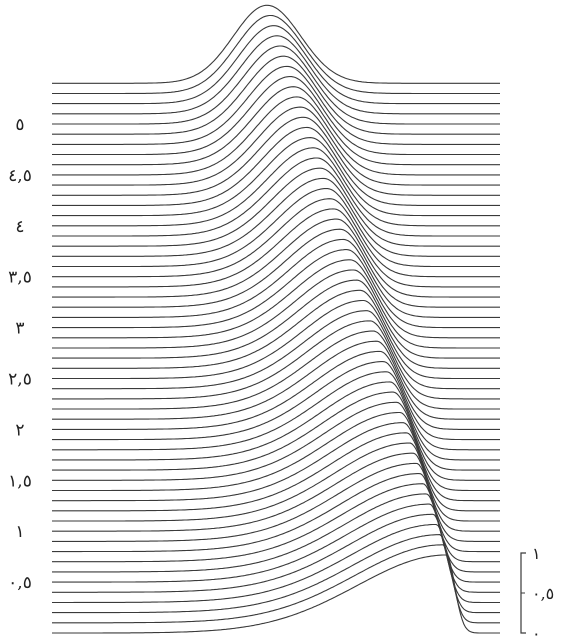 The width and height of the screenshot is (561, 643). I want to click on time-tick-label: ٤, so click(19, 227).